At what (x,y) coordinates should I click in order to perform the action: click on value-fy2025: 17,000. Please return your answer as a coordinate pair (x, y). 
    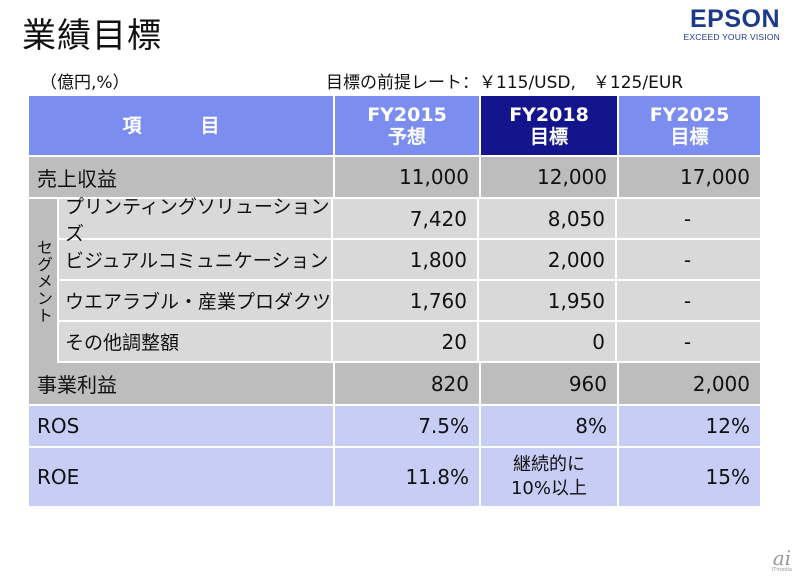
    Looking at the image, I should click on (715, 177).